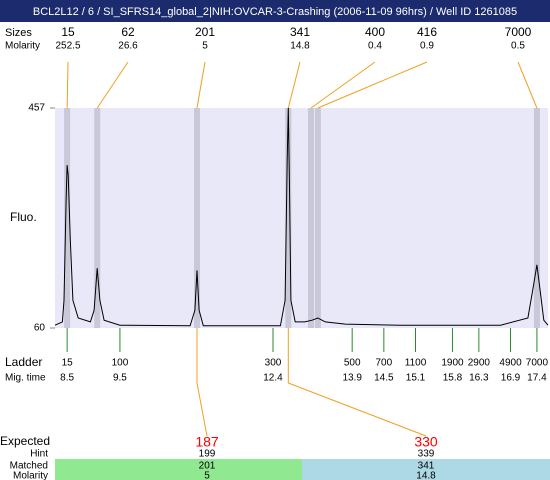  I want to click on ladder-size: 1900, so click(452, 363).